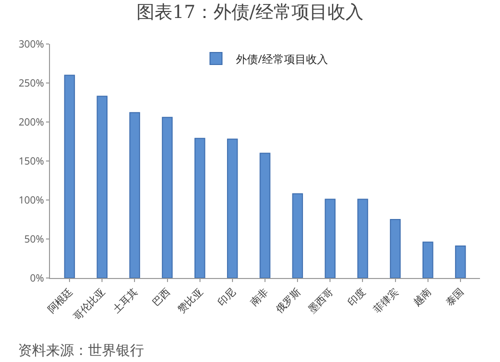  What do you see at coordinates (385, 300) in the screenshot?
I see `x-tick-label: 菲律宾` at bounding box center [385, 300].